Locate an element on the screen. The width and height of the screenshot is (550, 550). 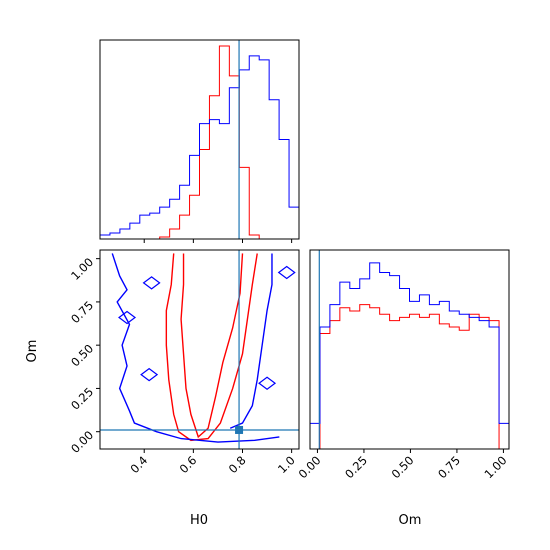
h0-tick-label-1: 0.6 is located at coordinates (188, 464).